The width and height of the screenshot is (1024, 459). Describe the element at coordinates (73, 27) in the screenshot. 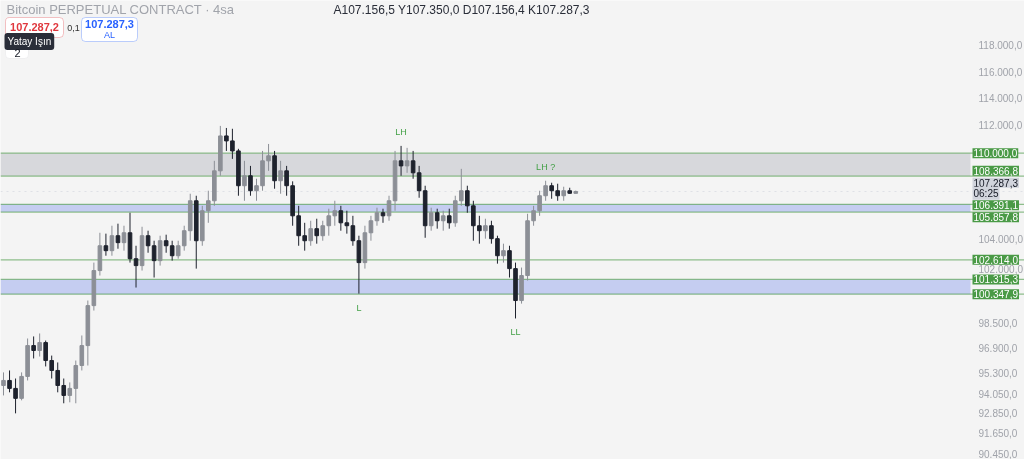

I see `annotation: 0,1` at that location.